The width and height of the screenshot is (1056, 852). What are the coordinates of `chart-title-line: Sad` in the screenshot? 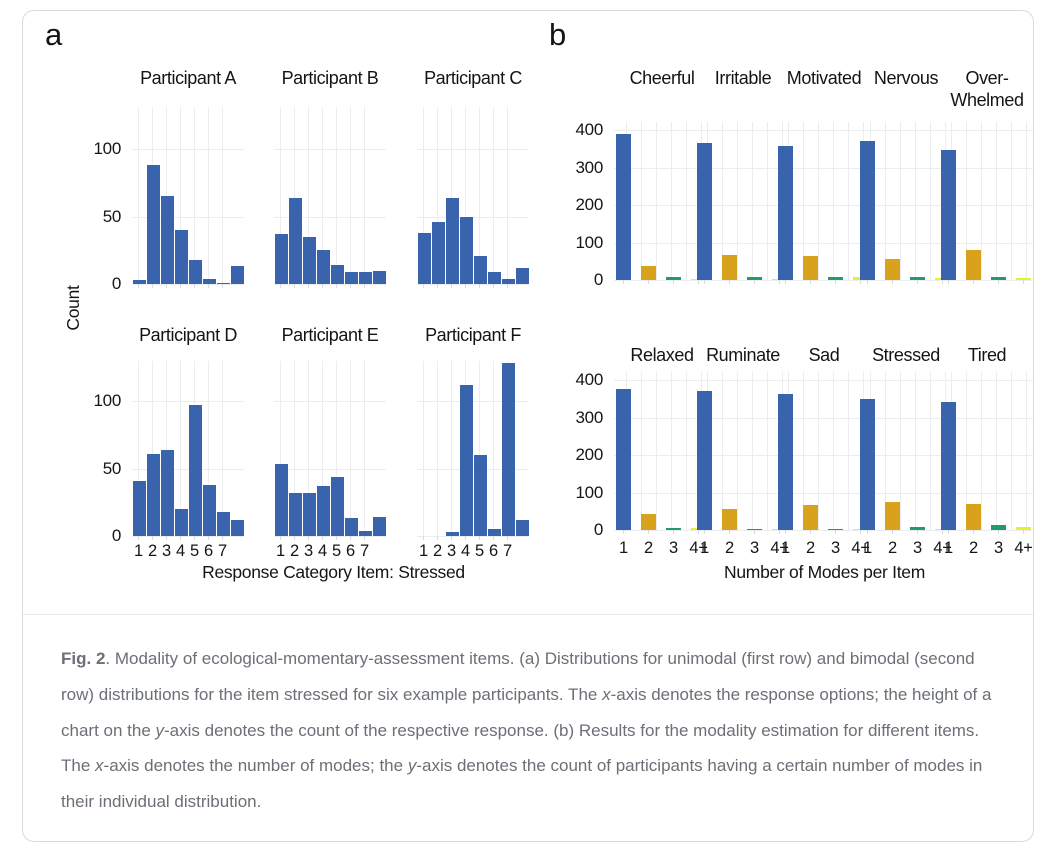 It's located at (824, 355).